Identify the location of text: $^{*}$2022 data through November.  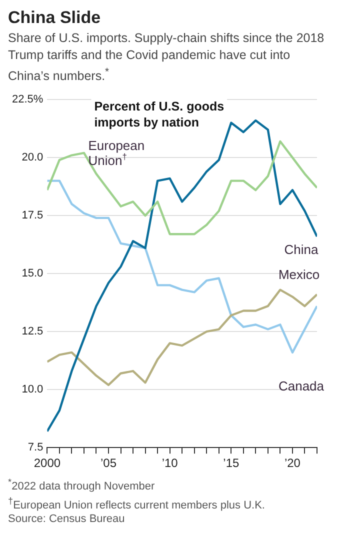
(82, 485).